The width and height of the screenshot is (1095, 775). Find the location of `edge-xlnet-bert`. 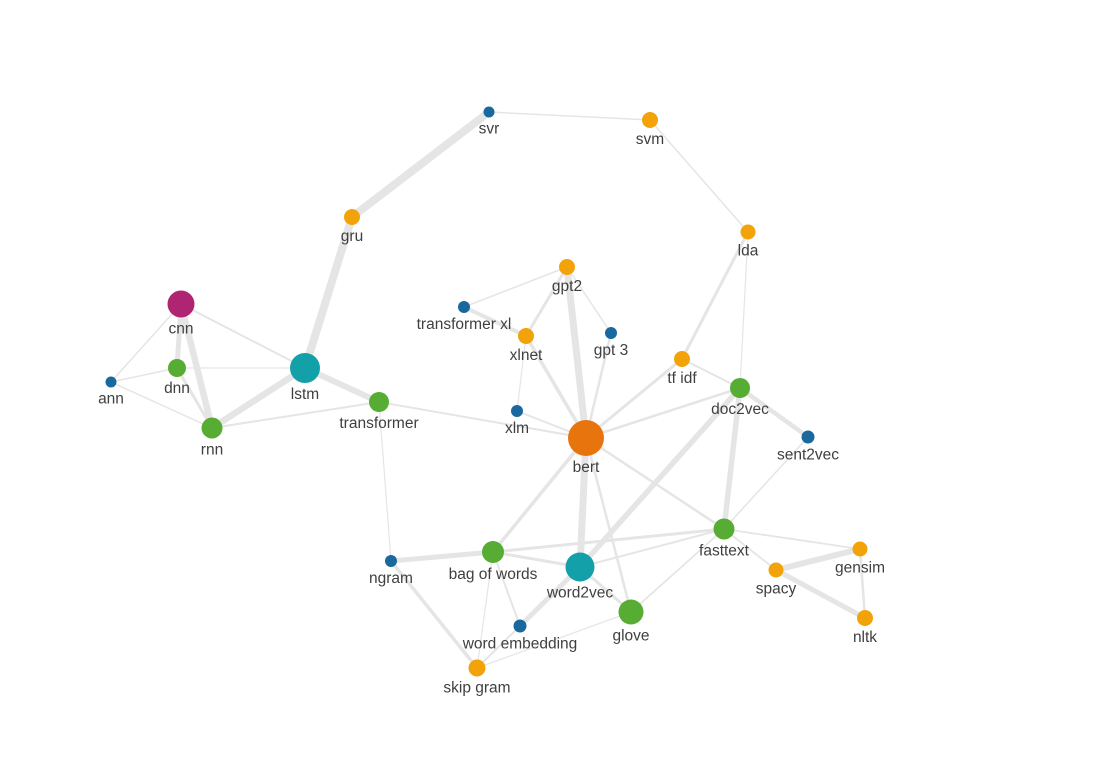

edge-xlnet-bert is located at coordinates (556, 387).